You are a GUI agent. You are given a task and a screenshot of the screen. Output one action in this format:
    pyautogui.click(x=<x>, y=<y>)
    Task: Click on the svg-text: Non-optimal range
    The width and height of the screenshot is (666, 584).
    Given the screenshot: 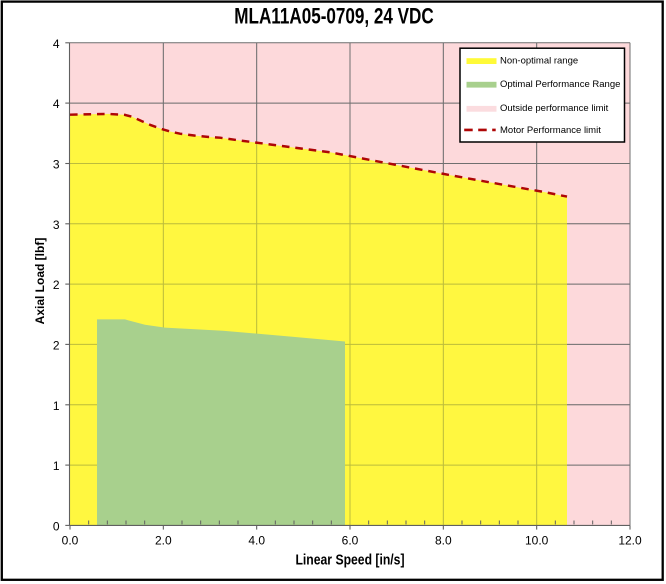 What is the action you would take?
    pyautogui.click(x=539, y=61)
    